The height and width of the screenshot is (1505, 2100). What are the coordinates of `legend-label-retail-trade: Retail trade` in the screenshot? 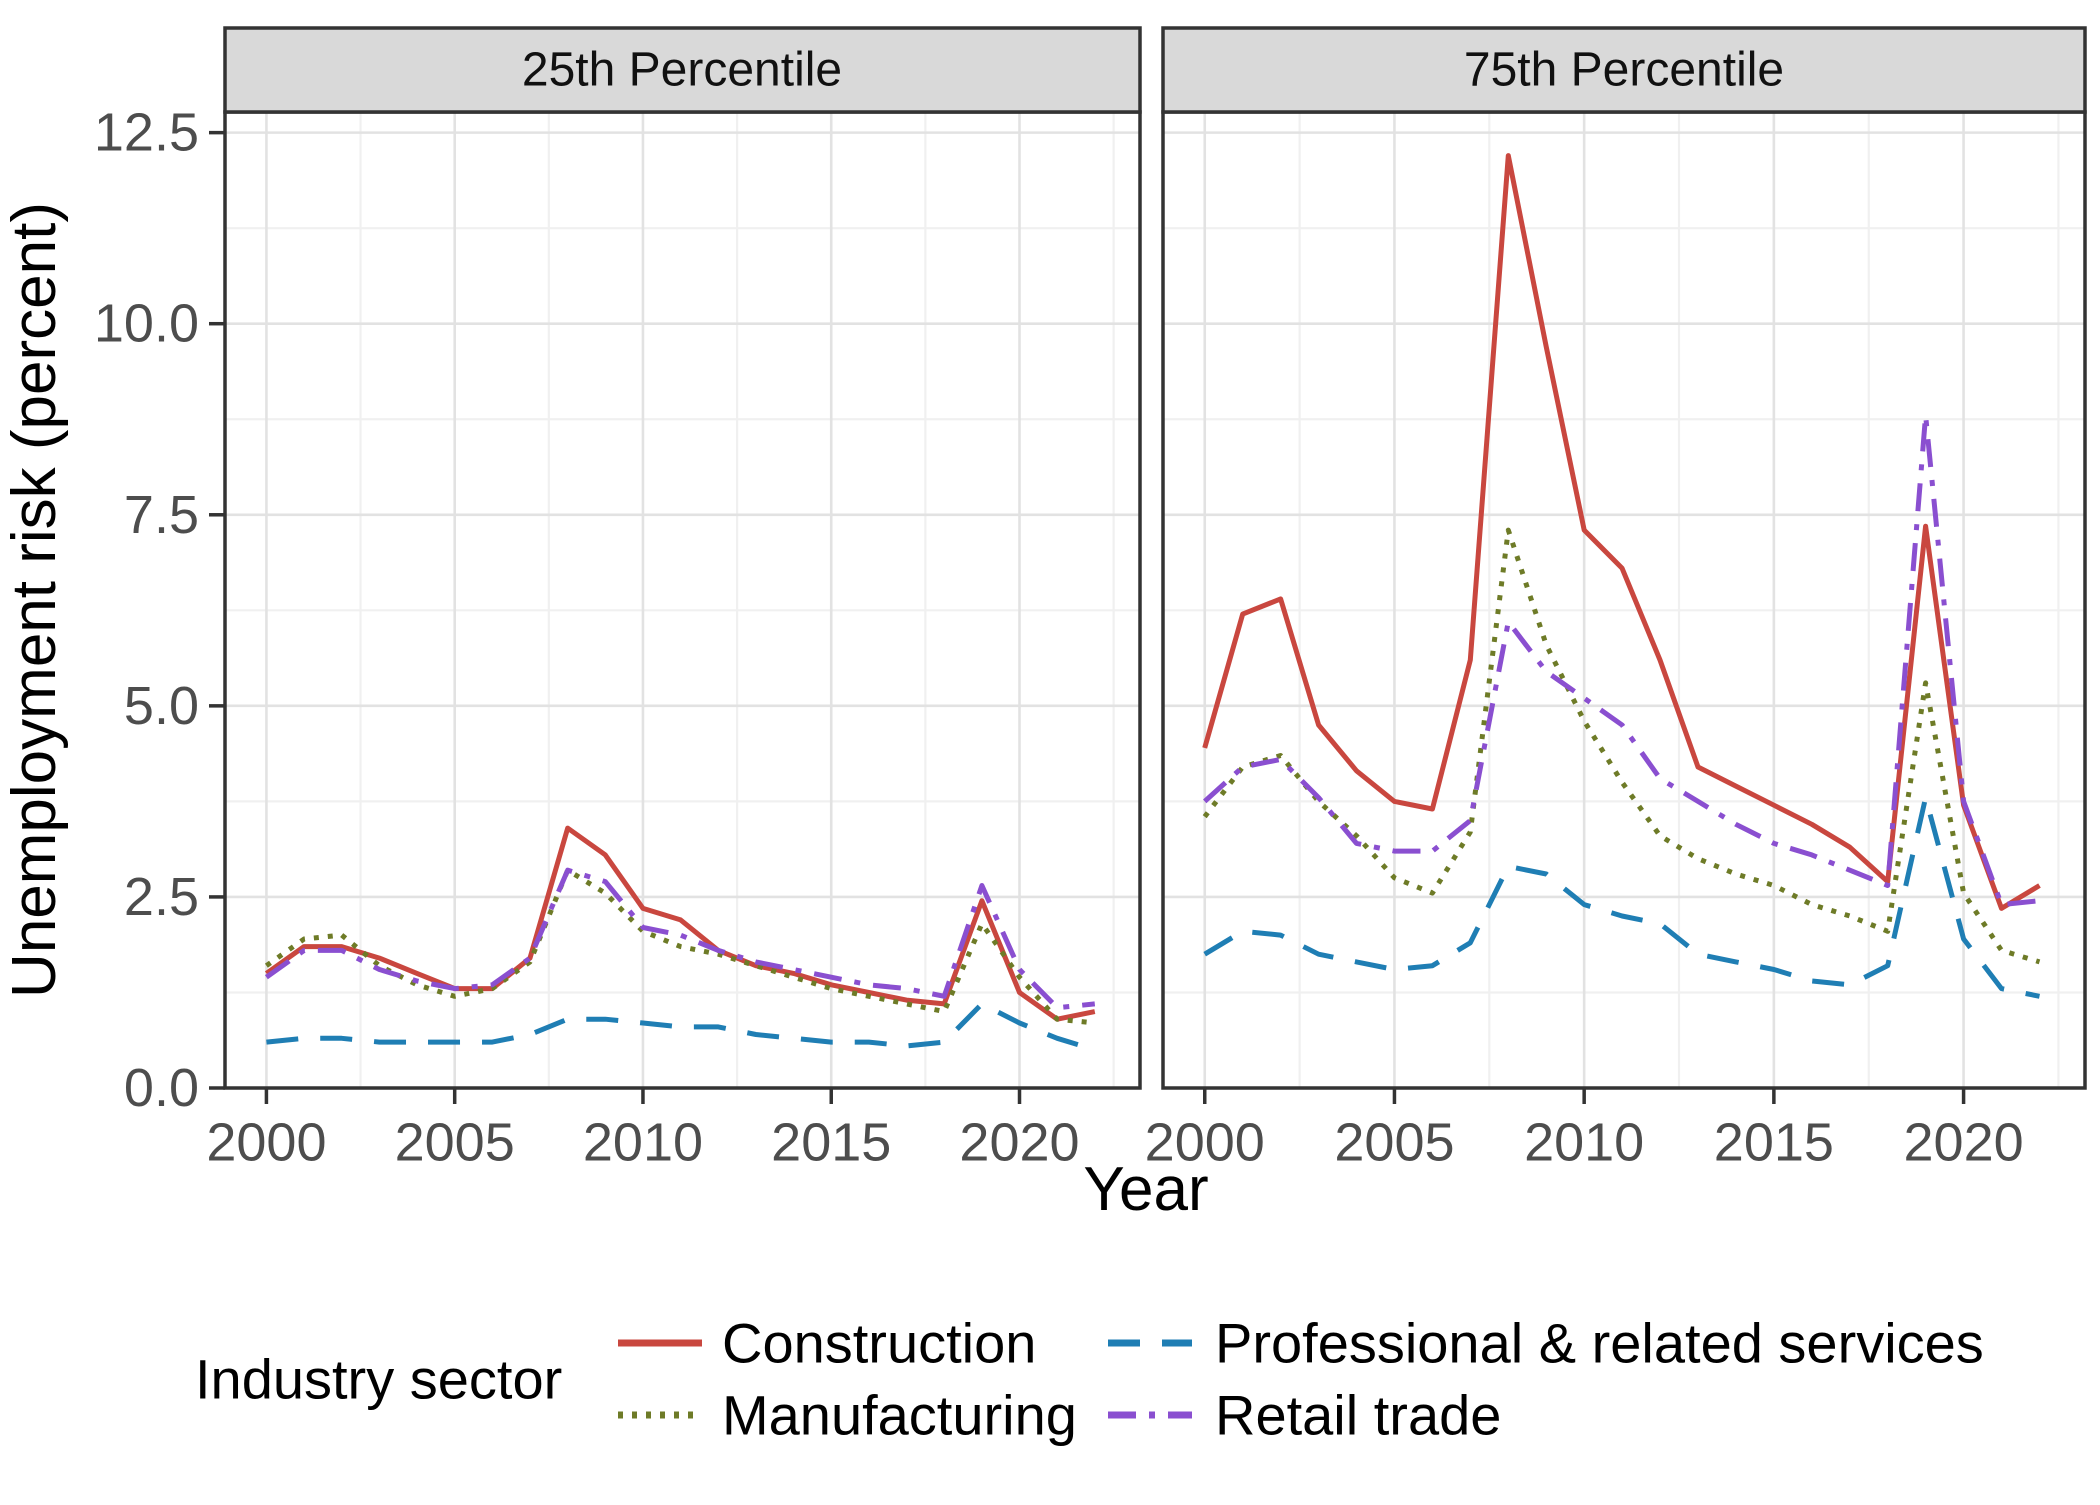 It's located at (1358, 1415).